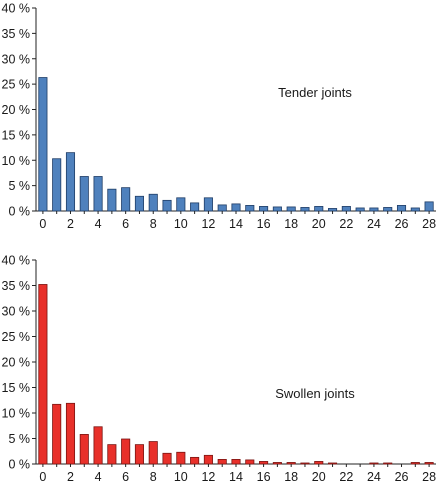 The height and width of the screenshot is (488, 440). Describe the element at coordinates (208, 477) in the screenshot. I see `x-tick-label: 12` at that location.